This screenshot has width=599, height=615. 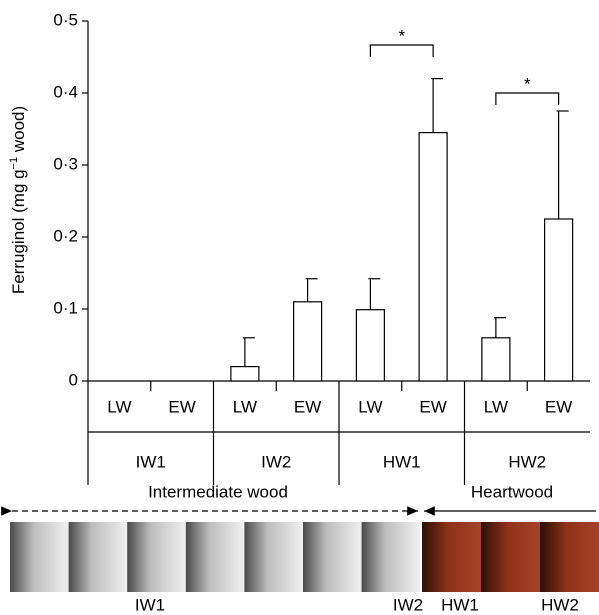 I want to click on y-tick-label: 0·2, so click(x=65, y=235).